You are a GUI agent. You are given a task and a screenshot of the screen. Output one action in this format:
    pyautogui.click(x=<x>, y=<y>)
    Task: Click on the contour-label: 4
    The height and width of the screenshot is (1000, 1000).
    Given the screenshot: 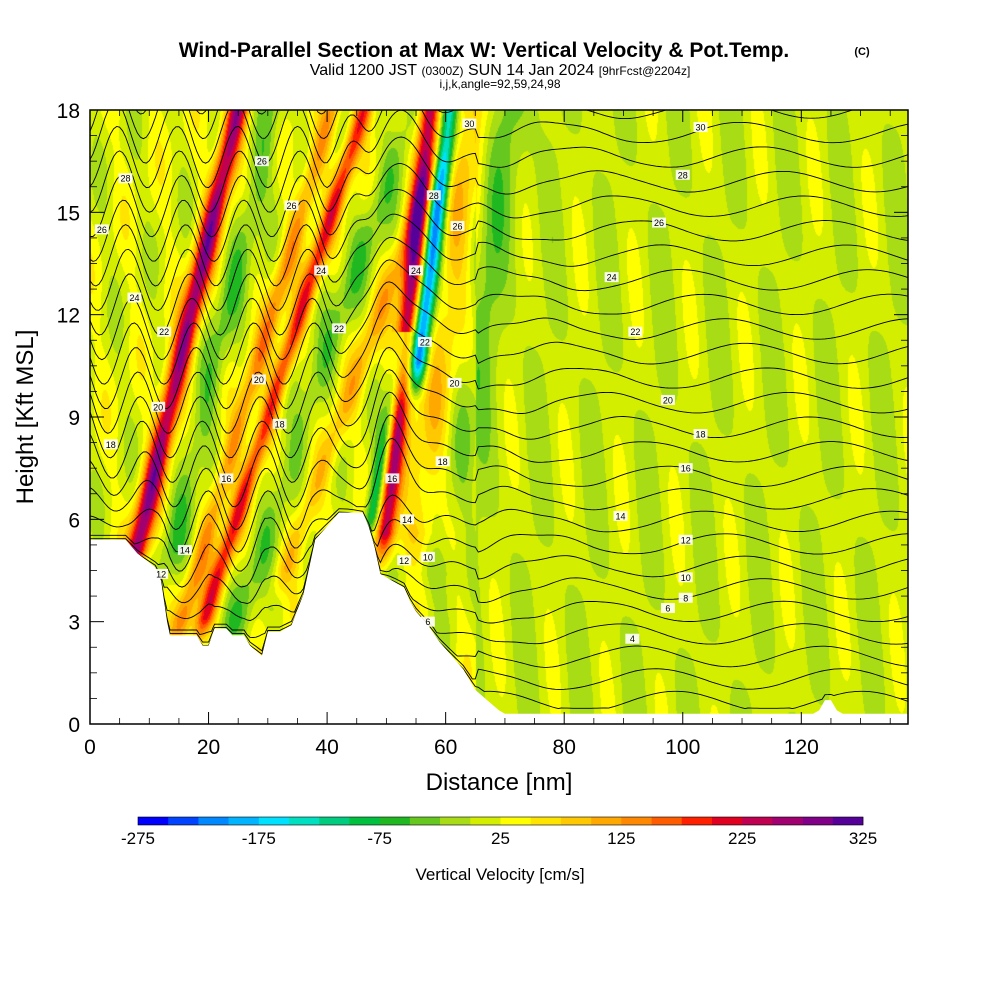 What is the action you would take?
    pyautogui.click(x=632, y=638)
    